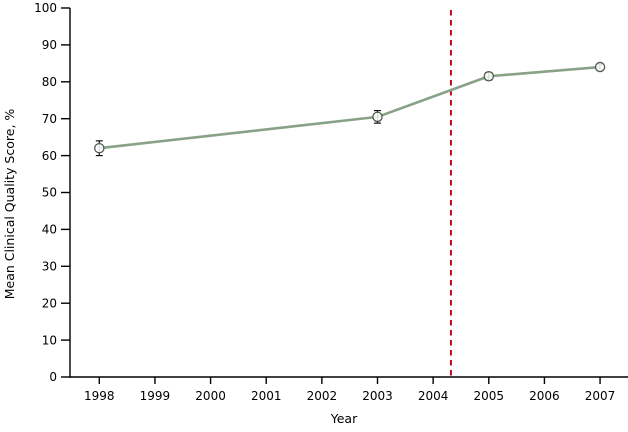  Describe the element at coordinates (9, 204) in the screenshot. I see `y-axis-title: Mean Clinical Quality Score, %` at that location.